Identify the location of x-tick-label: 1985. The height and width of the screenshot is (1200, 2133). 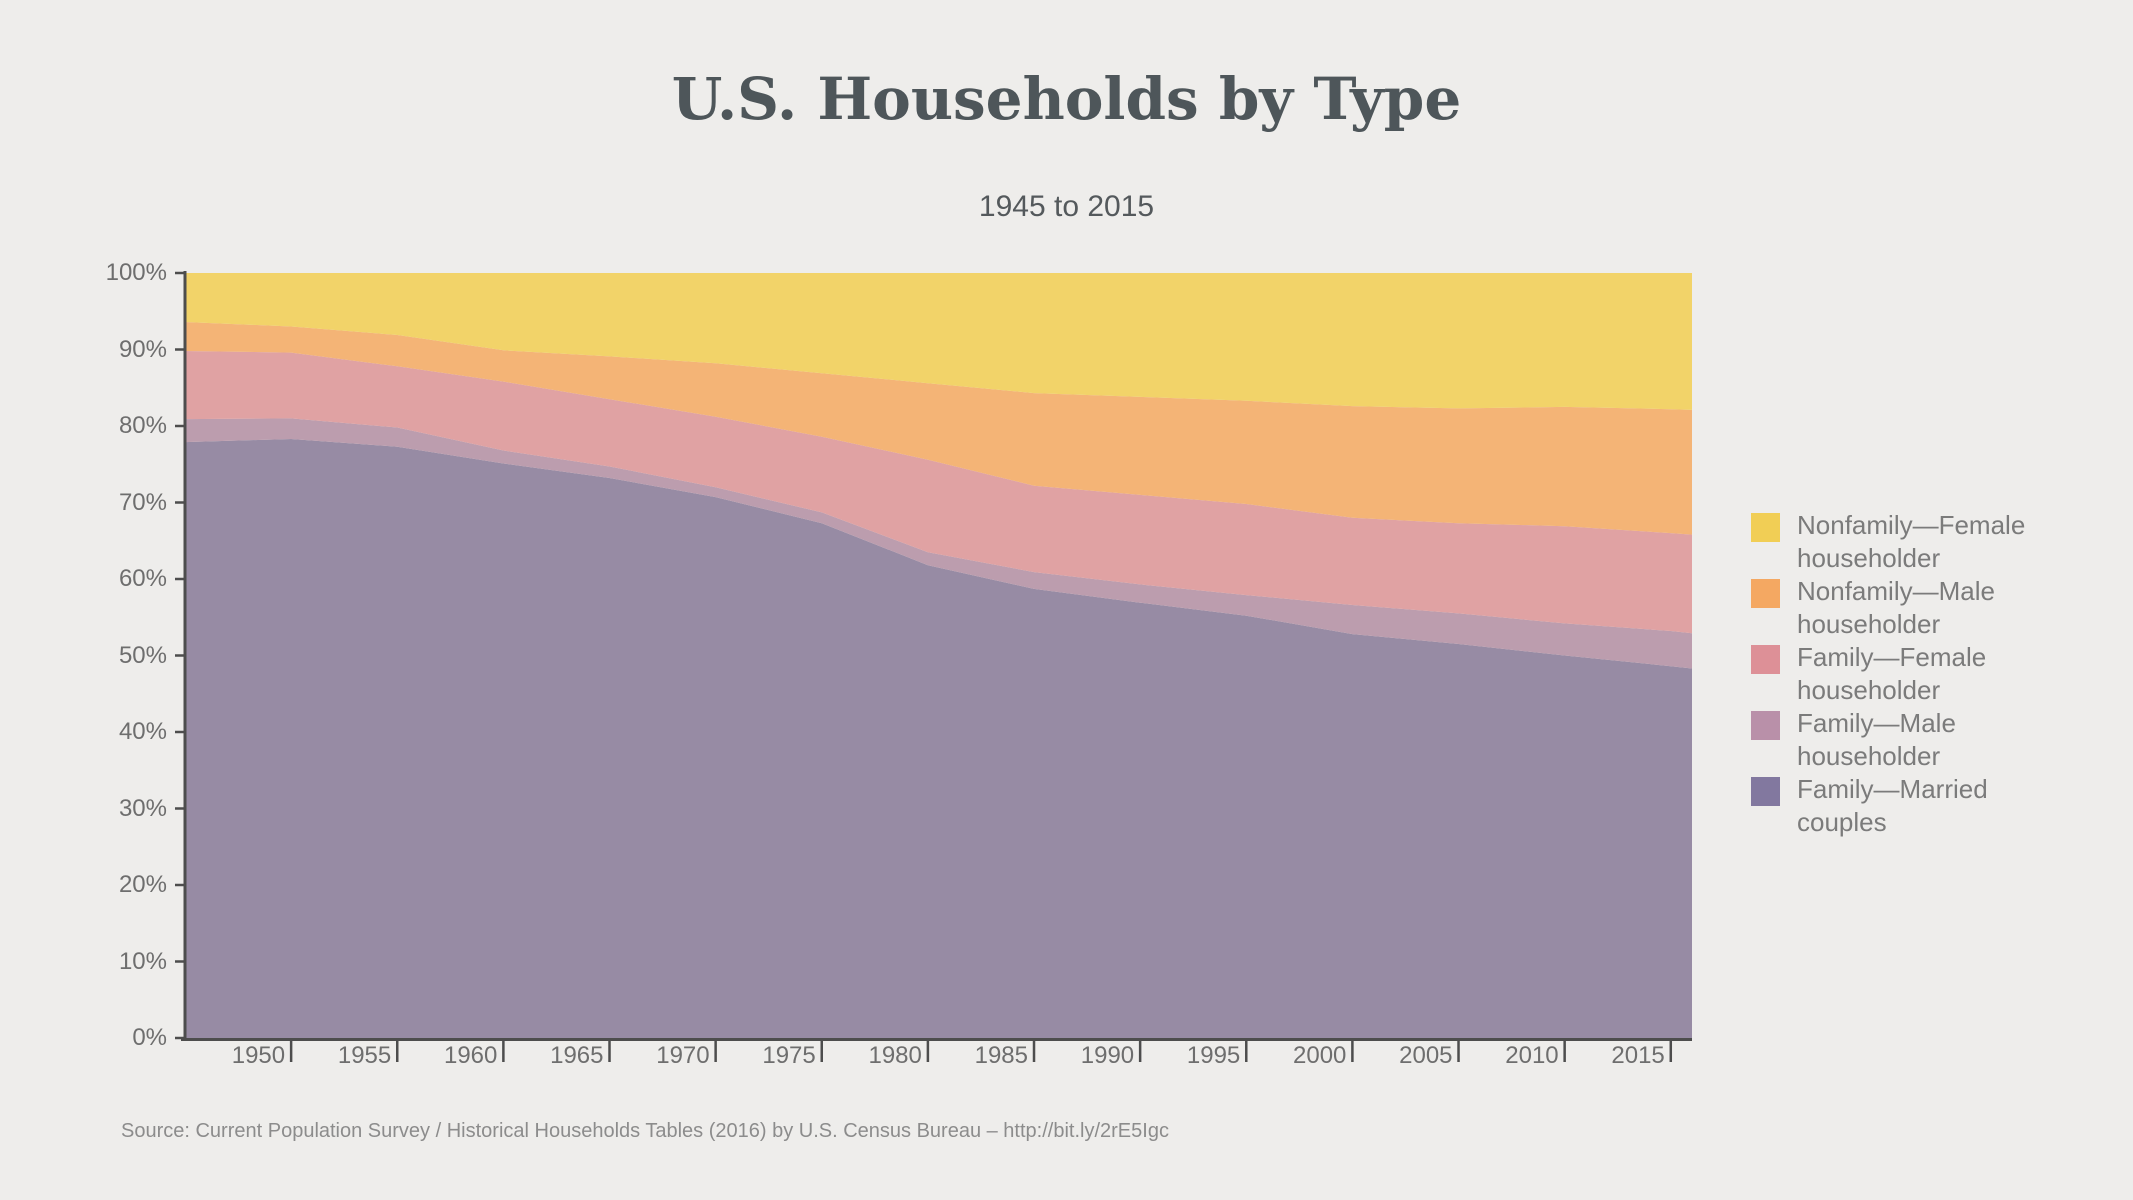
(1001, 1055).